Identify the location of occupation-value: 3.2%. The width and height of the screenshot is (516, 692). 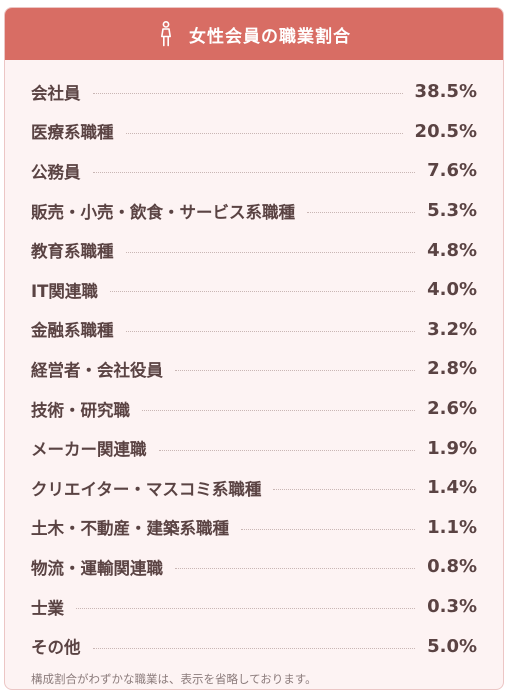
(452, 329).